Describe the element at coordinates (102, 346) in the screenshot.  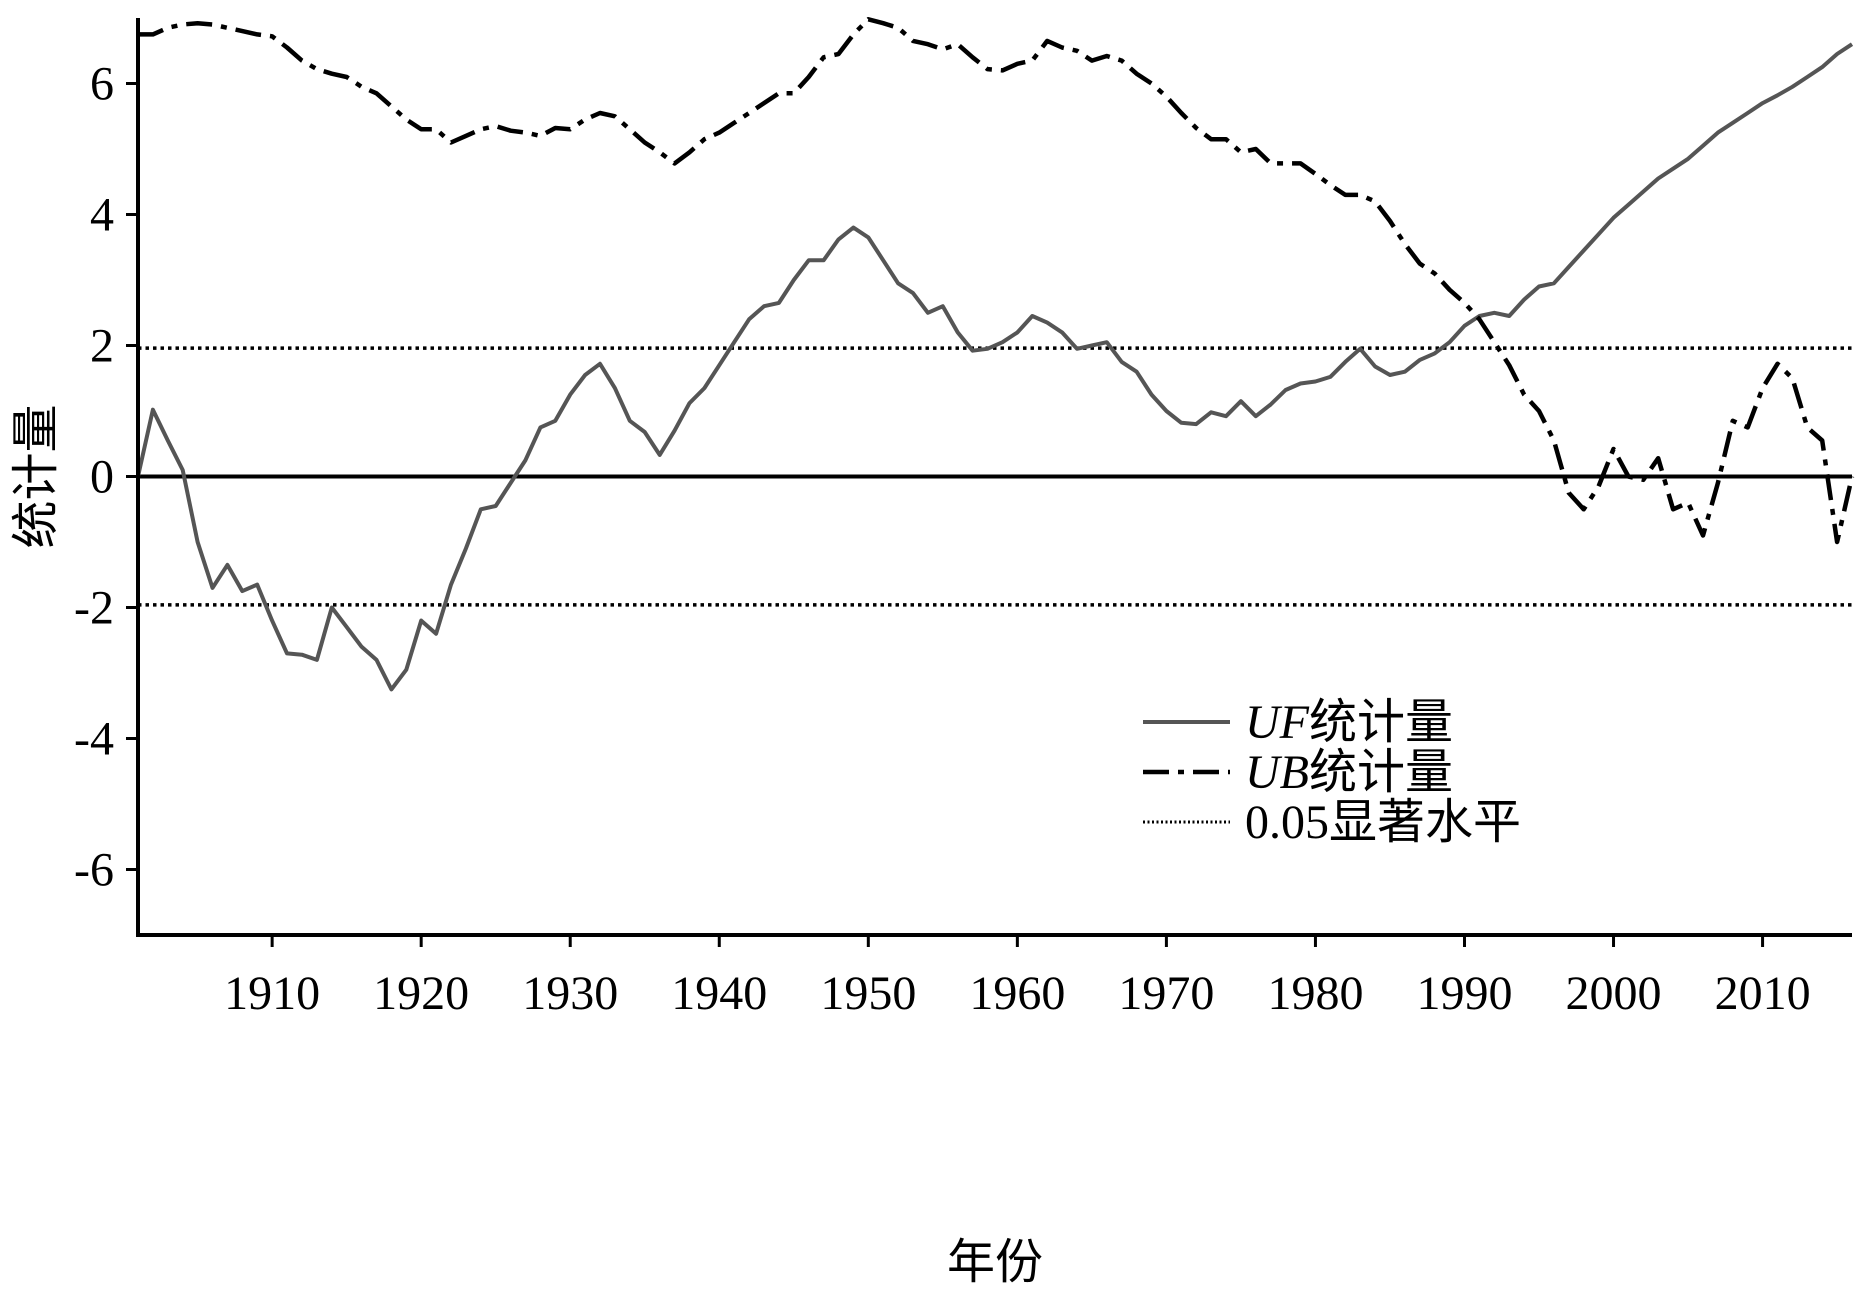
I see `y-tick-label: 2` at that location.